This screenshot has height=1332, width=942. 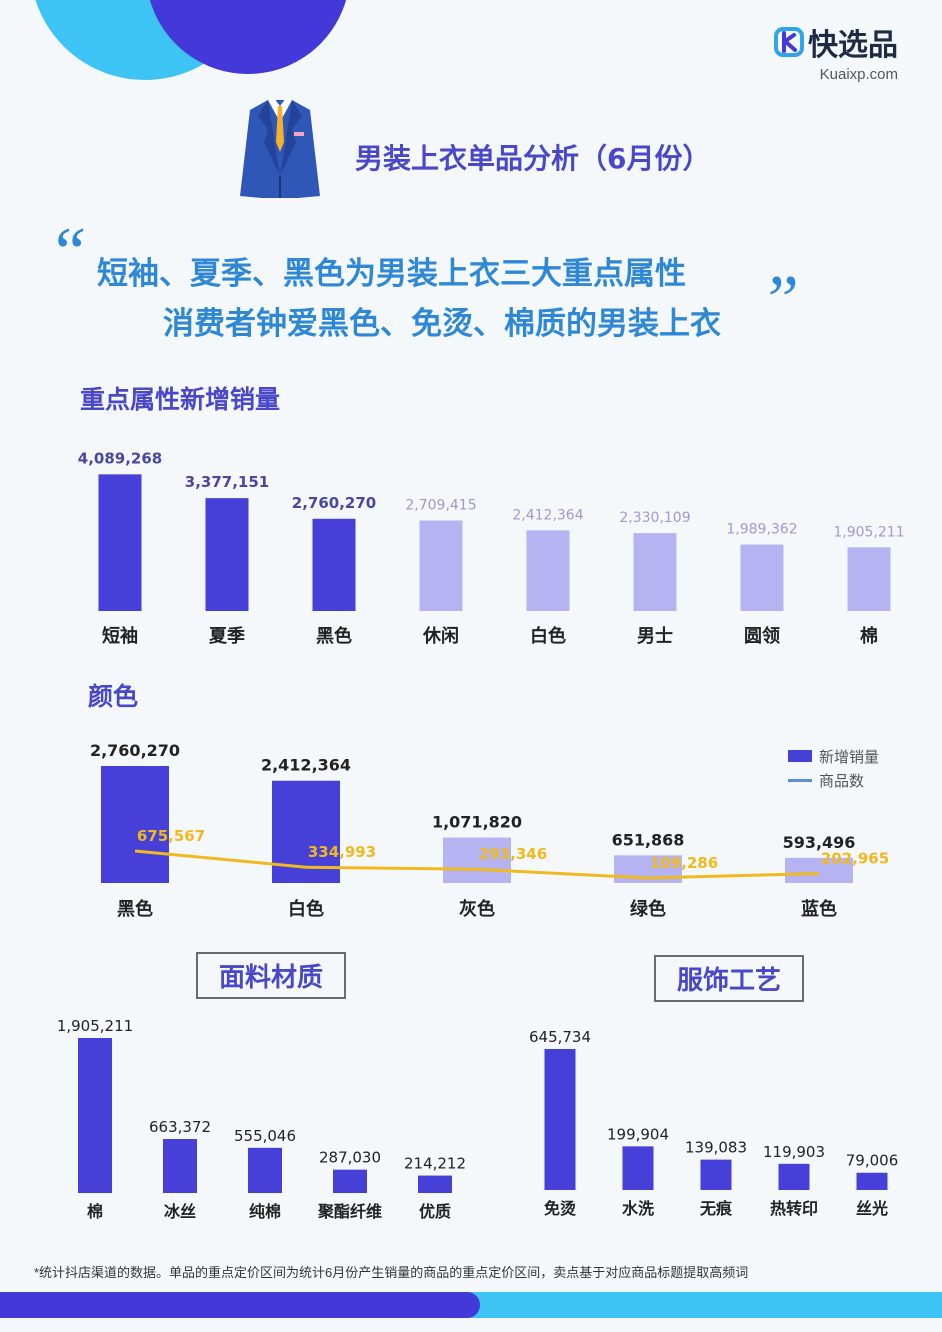 What do you see at coordinates (638, 1208) in the screenshot?
I see `category-label: 水洗` at bounding box center [638, 1208].